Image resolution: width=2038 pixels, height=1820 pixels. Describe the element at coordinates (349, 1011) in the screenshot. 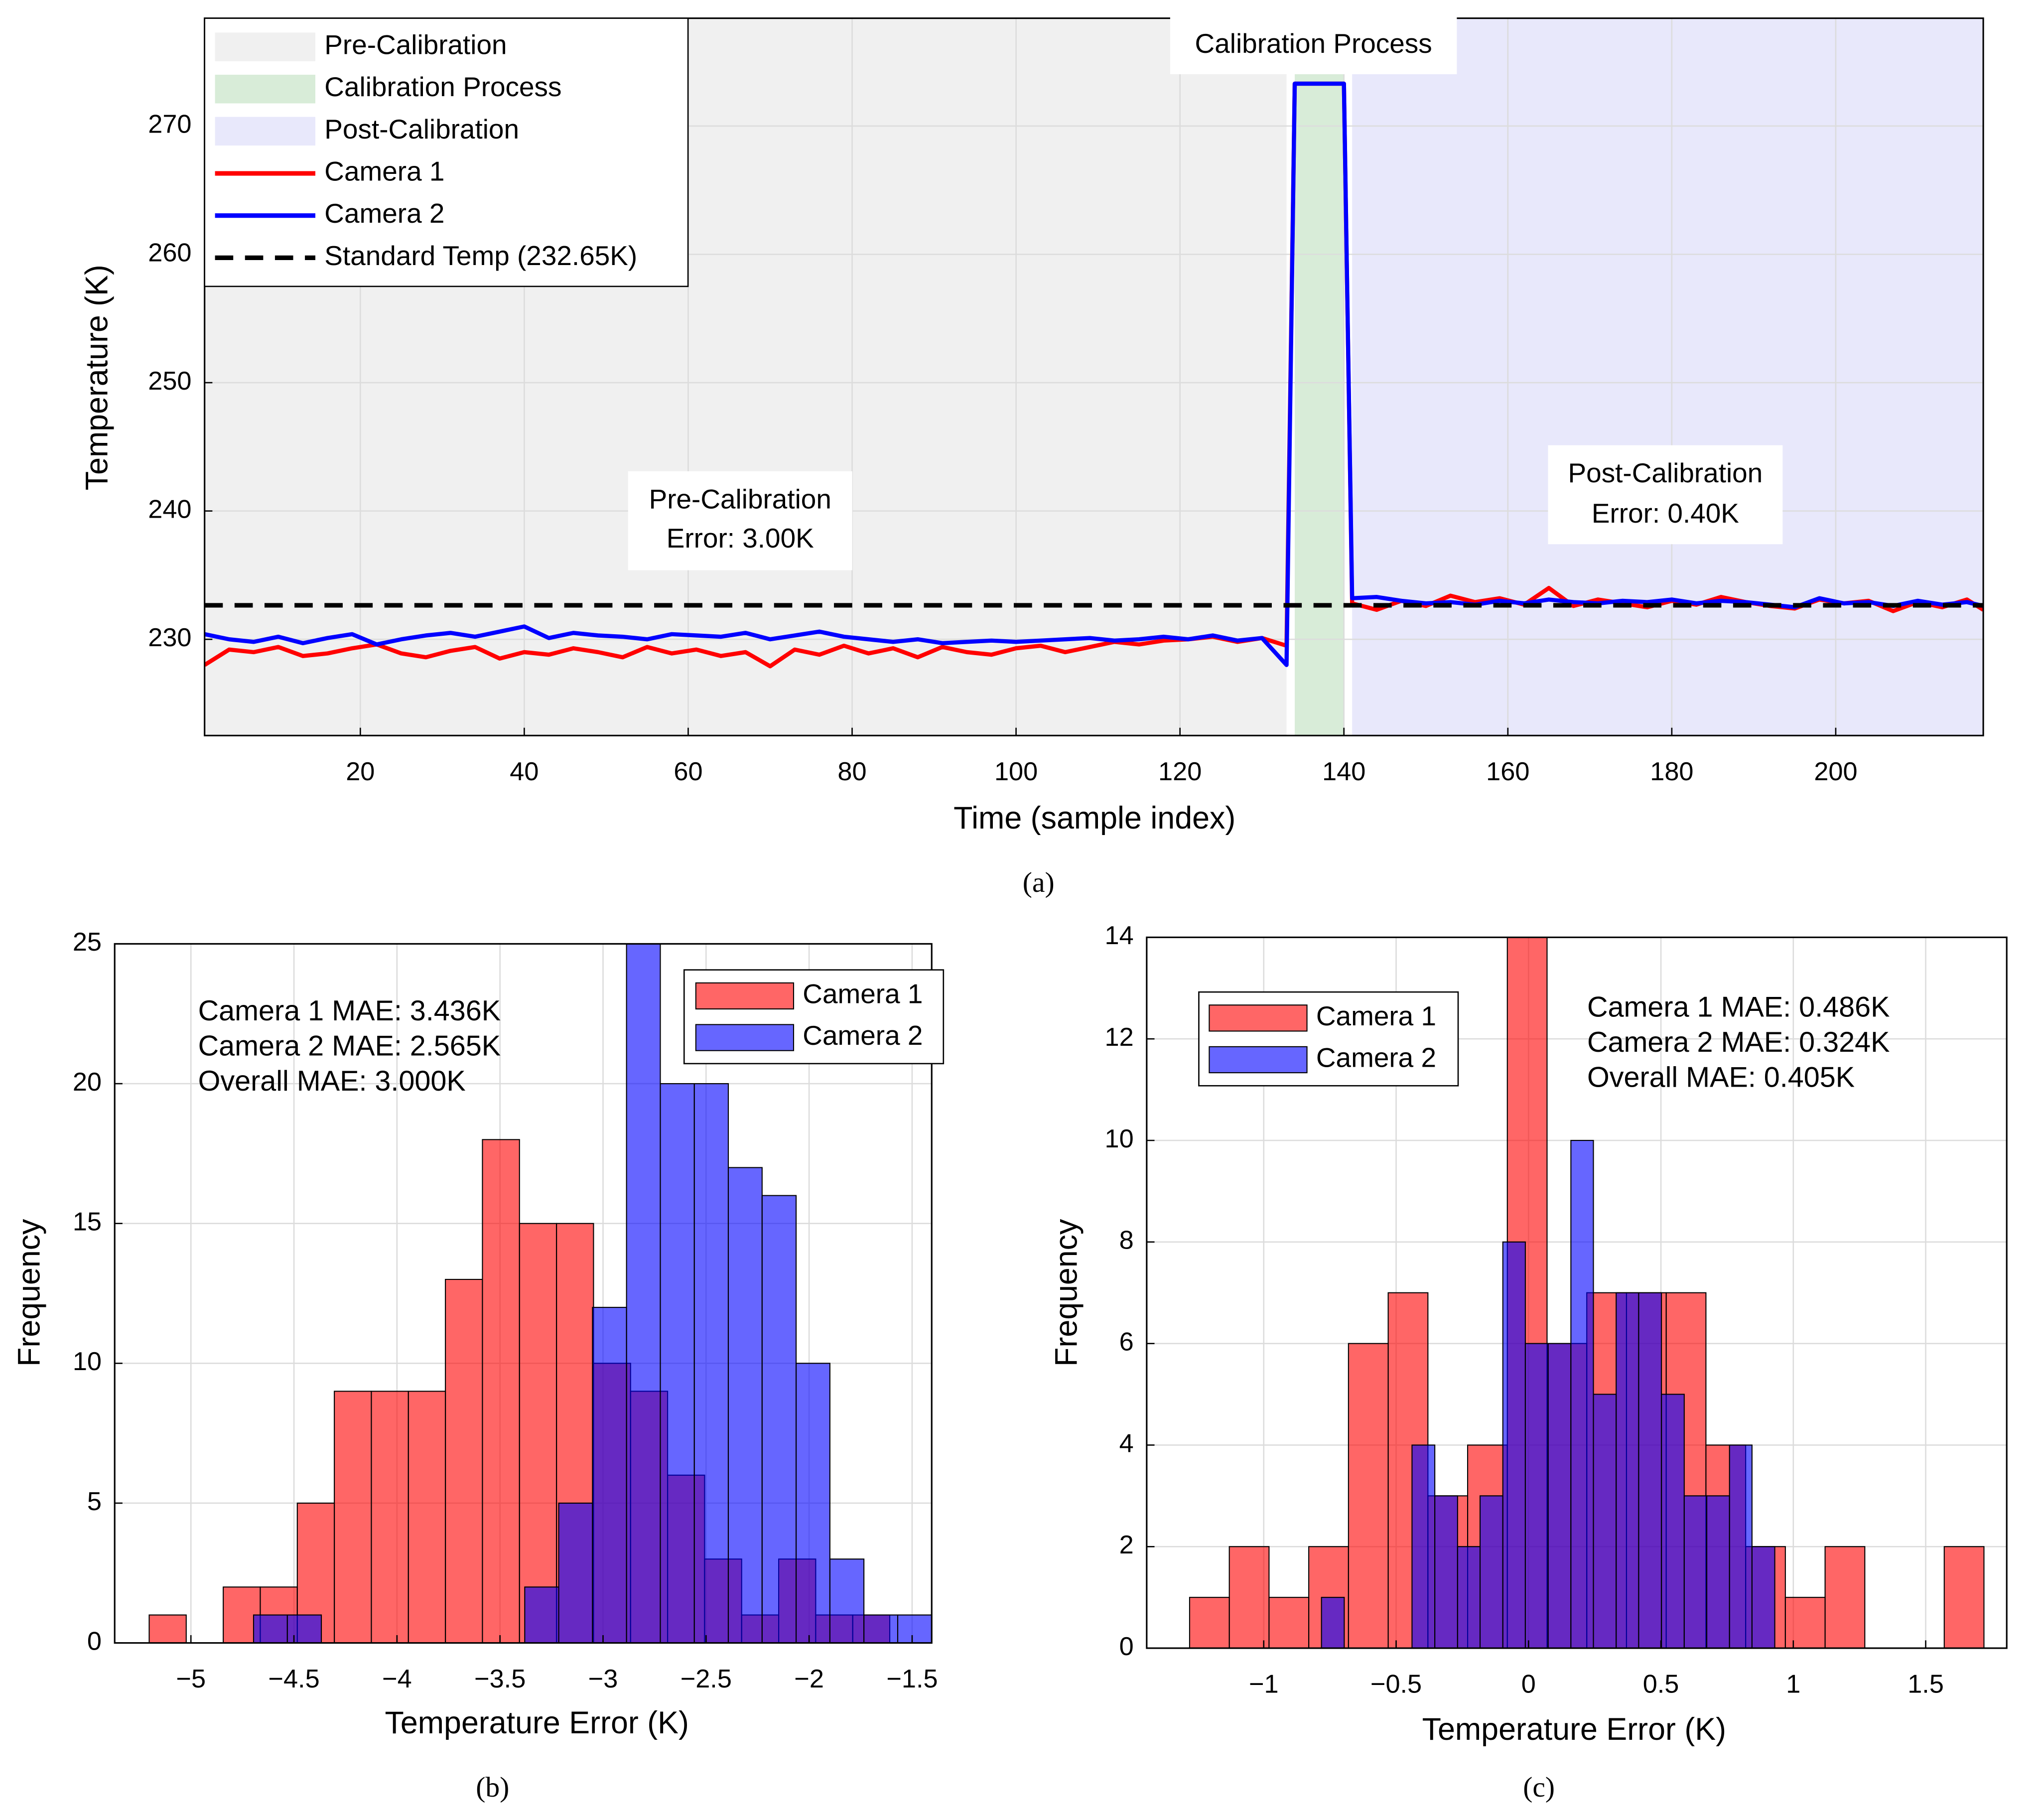

I see `annotation: Camera 1 MAE: 3.436K` at that location.